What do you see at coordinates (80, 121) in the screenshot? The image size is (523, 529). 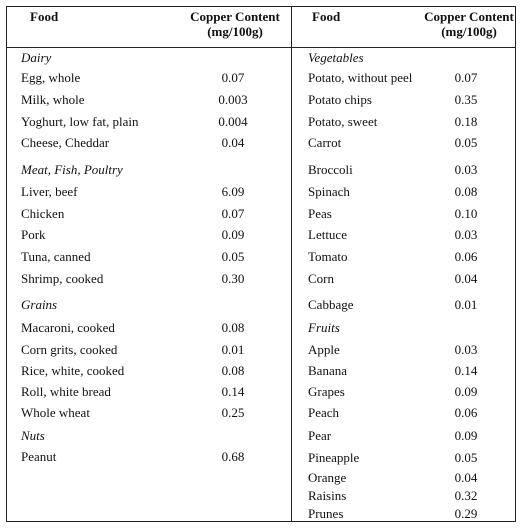 I see `food-name: Yoghurt, low fat, plain` at bounding box center [80, 121].